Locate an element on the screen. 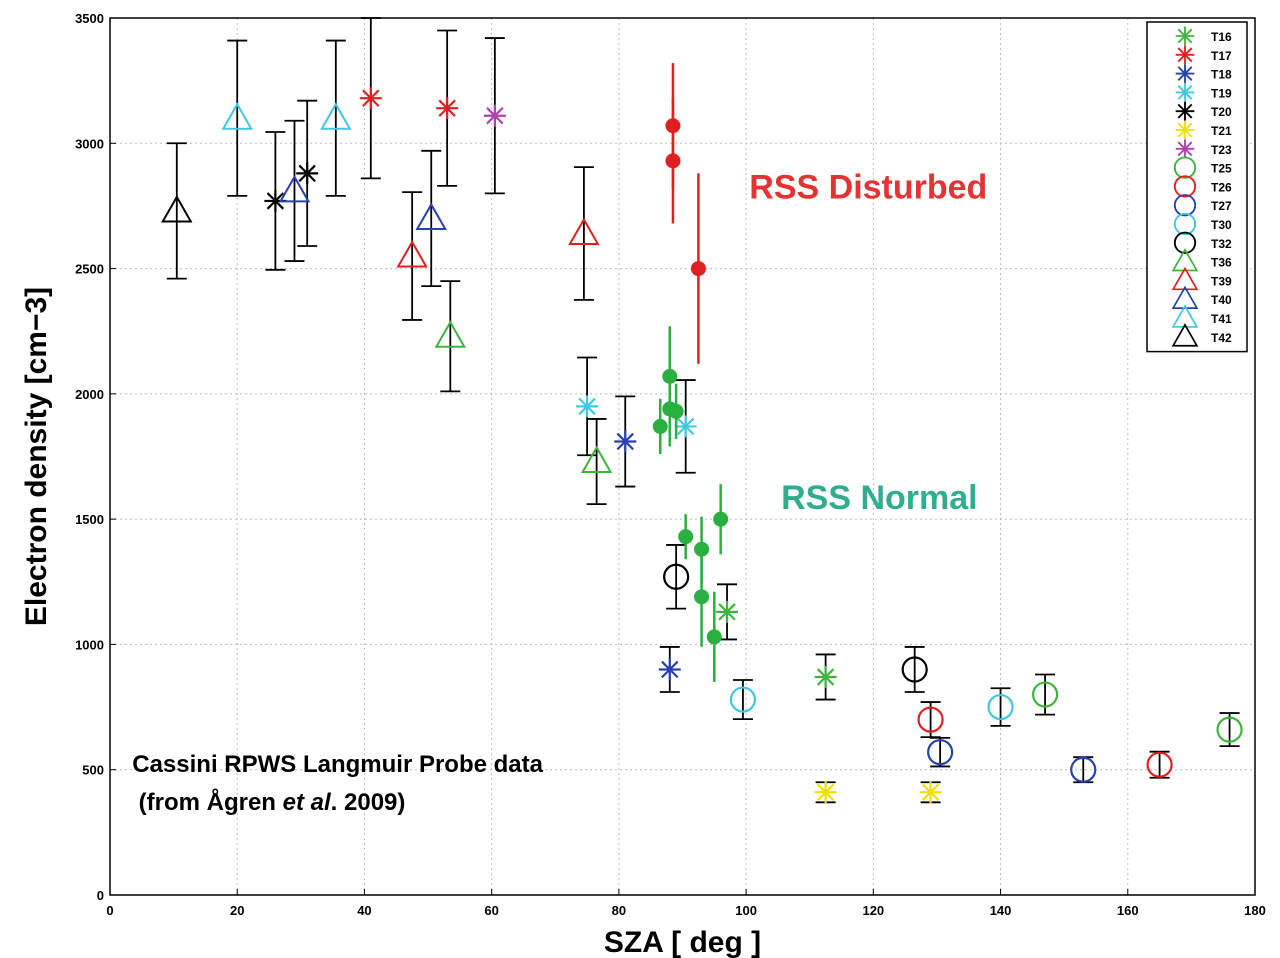  y-tick-label: 2500 is located at coordinates (89, 269).